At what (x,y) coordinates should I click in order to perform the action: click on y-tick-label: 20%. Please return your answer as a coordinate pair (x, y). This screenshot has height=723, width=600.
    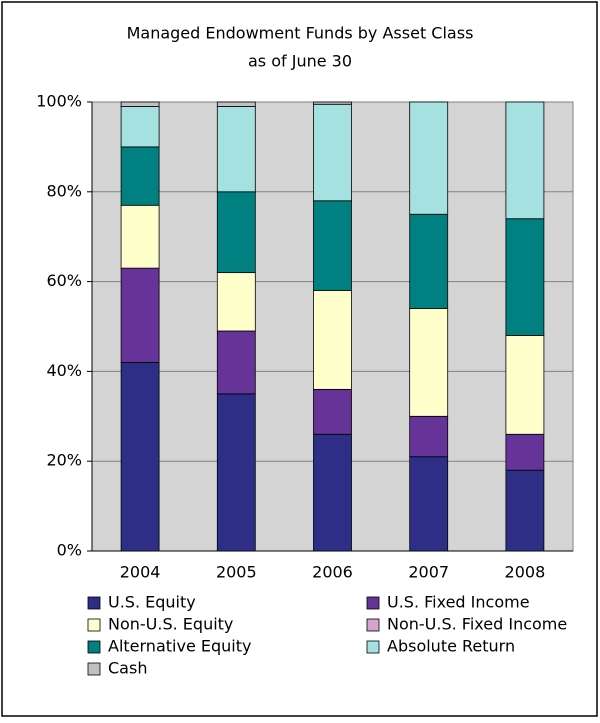
    Looking at the image, I should click on (64, 460).